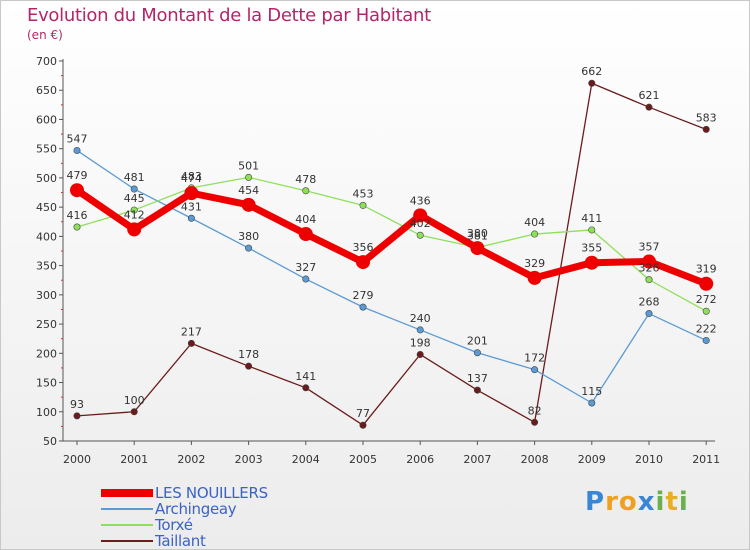 Image resolution: width=750 pixels, height=550 pixels. Describe the element at coordinates (363, 247) in the screenshot. I see `data-label: 356` at that location.